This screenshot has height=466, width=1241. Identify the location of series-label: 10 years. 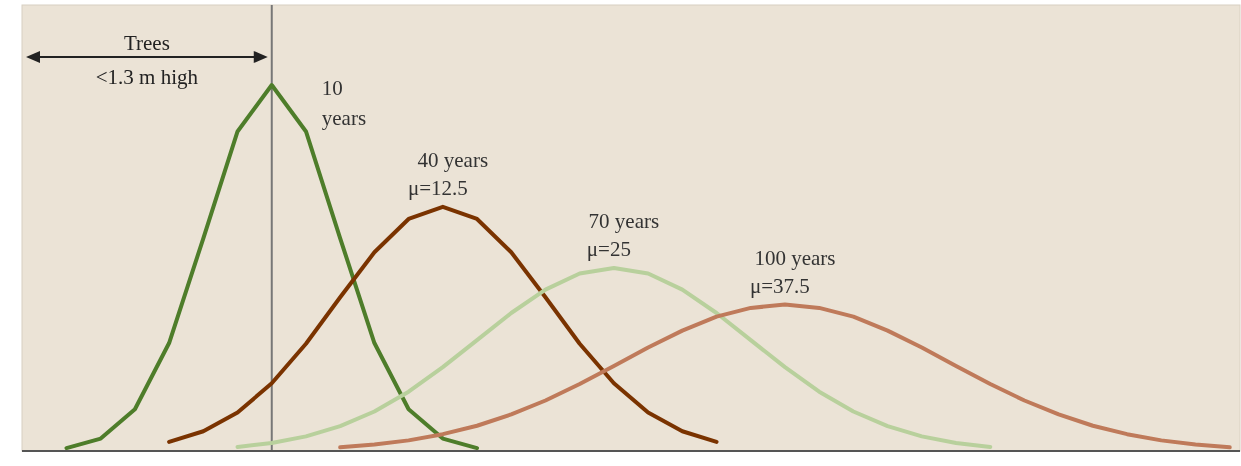
(344, 103).